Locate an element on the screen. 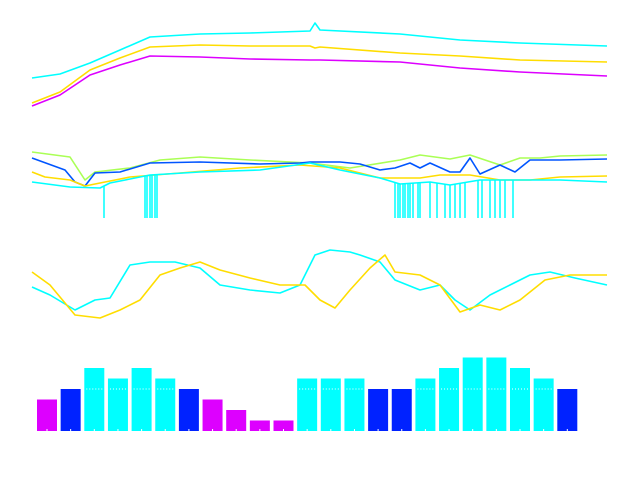  panel-2-lines is located at coordinates (319, 184).